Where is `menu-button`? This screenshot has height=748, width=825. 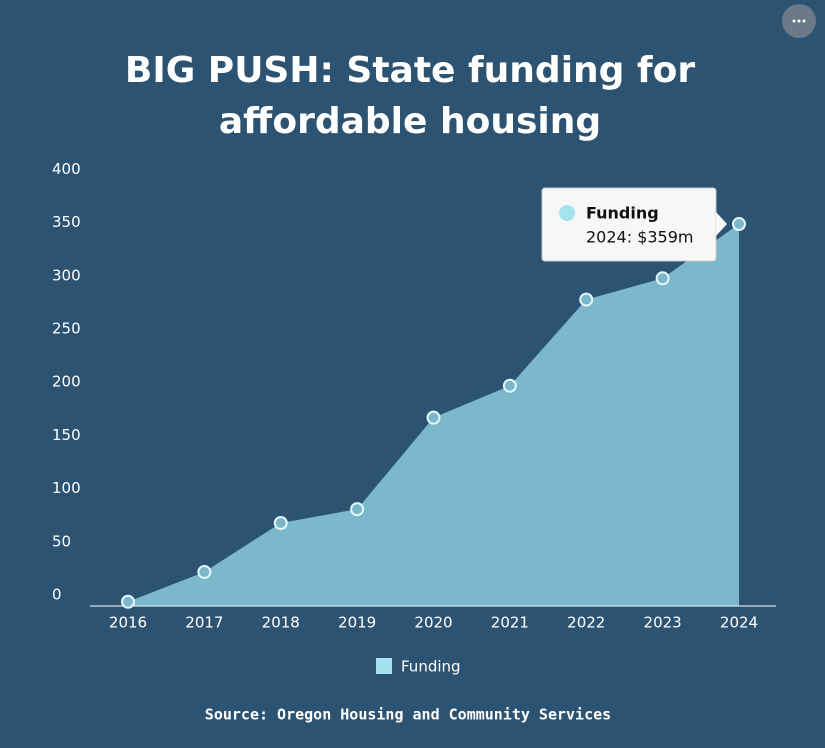 menu-button is located at coordinates (799, 21).